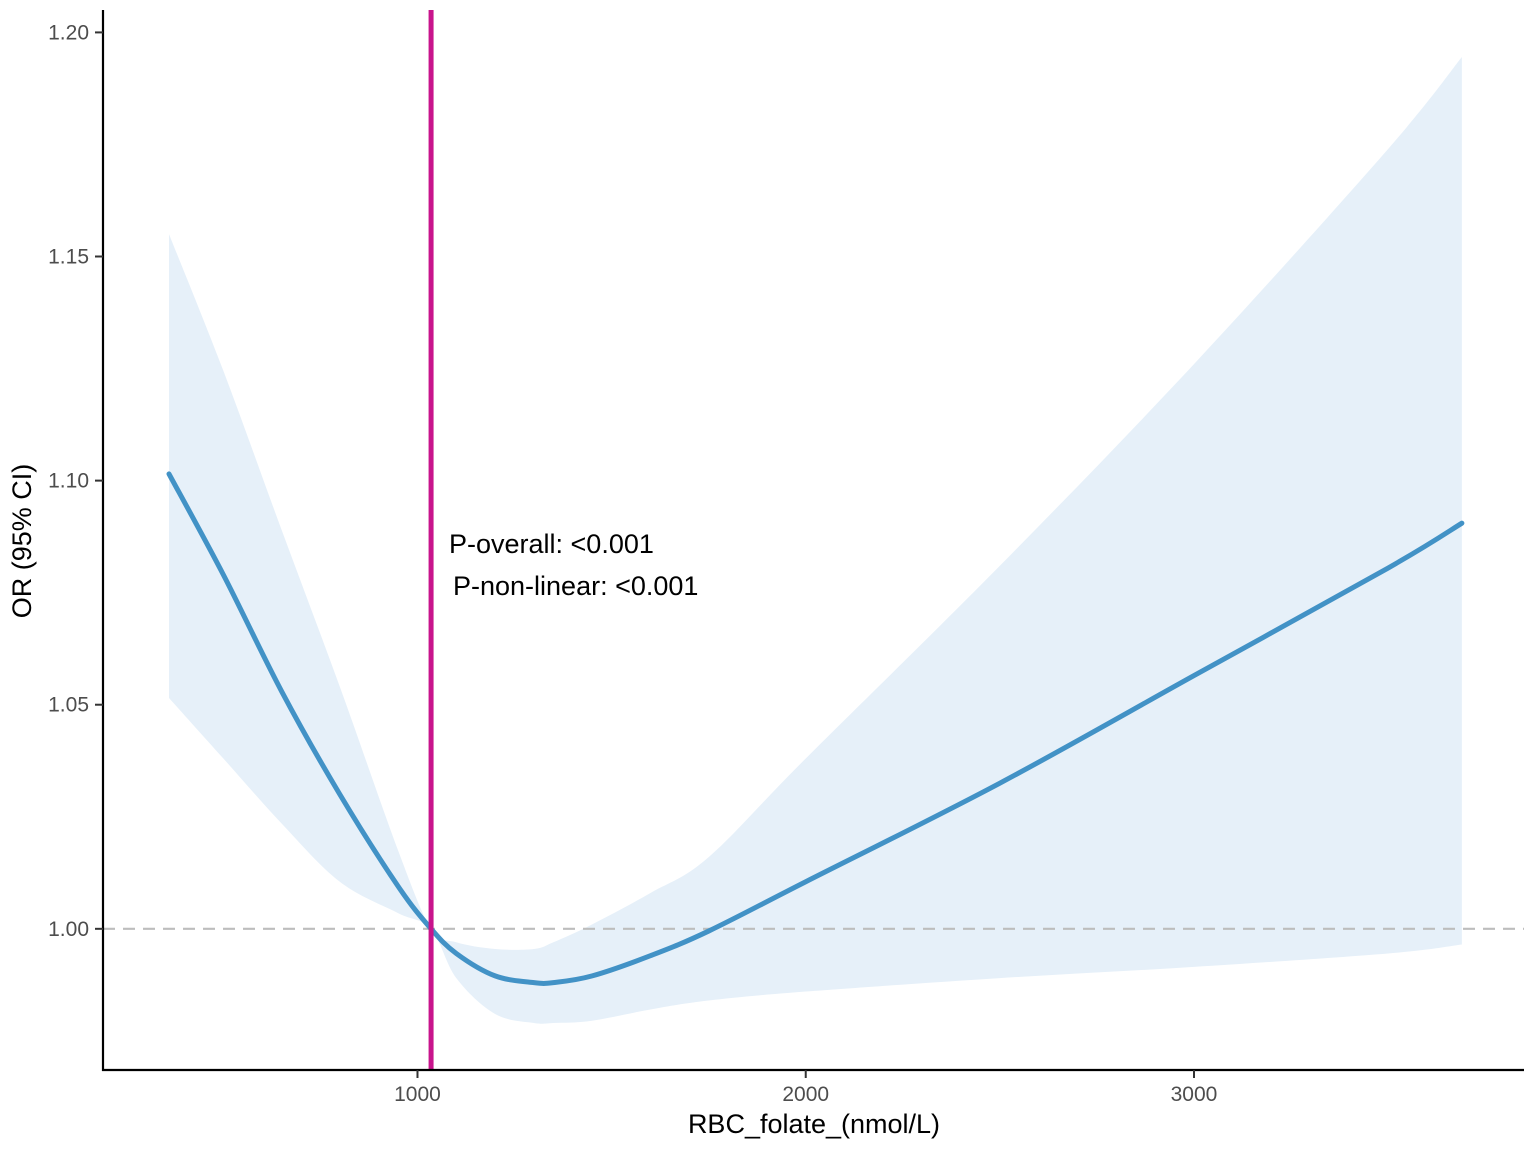  What do you see at coordinates (68, 32) in the screenshot?
I see `y-tick-label: 1.20` at bounding box center [68, 32].